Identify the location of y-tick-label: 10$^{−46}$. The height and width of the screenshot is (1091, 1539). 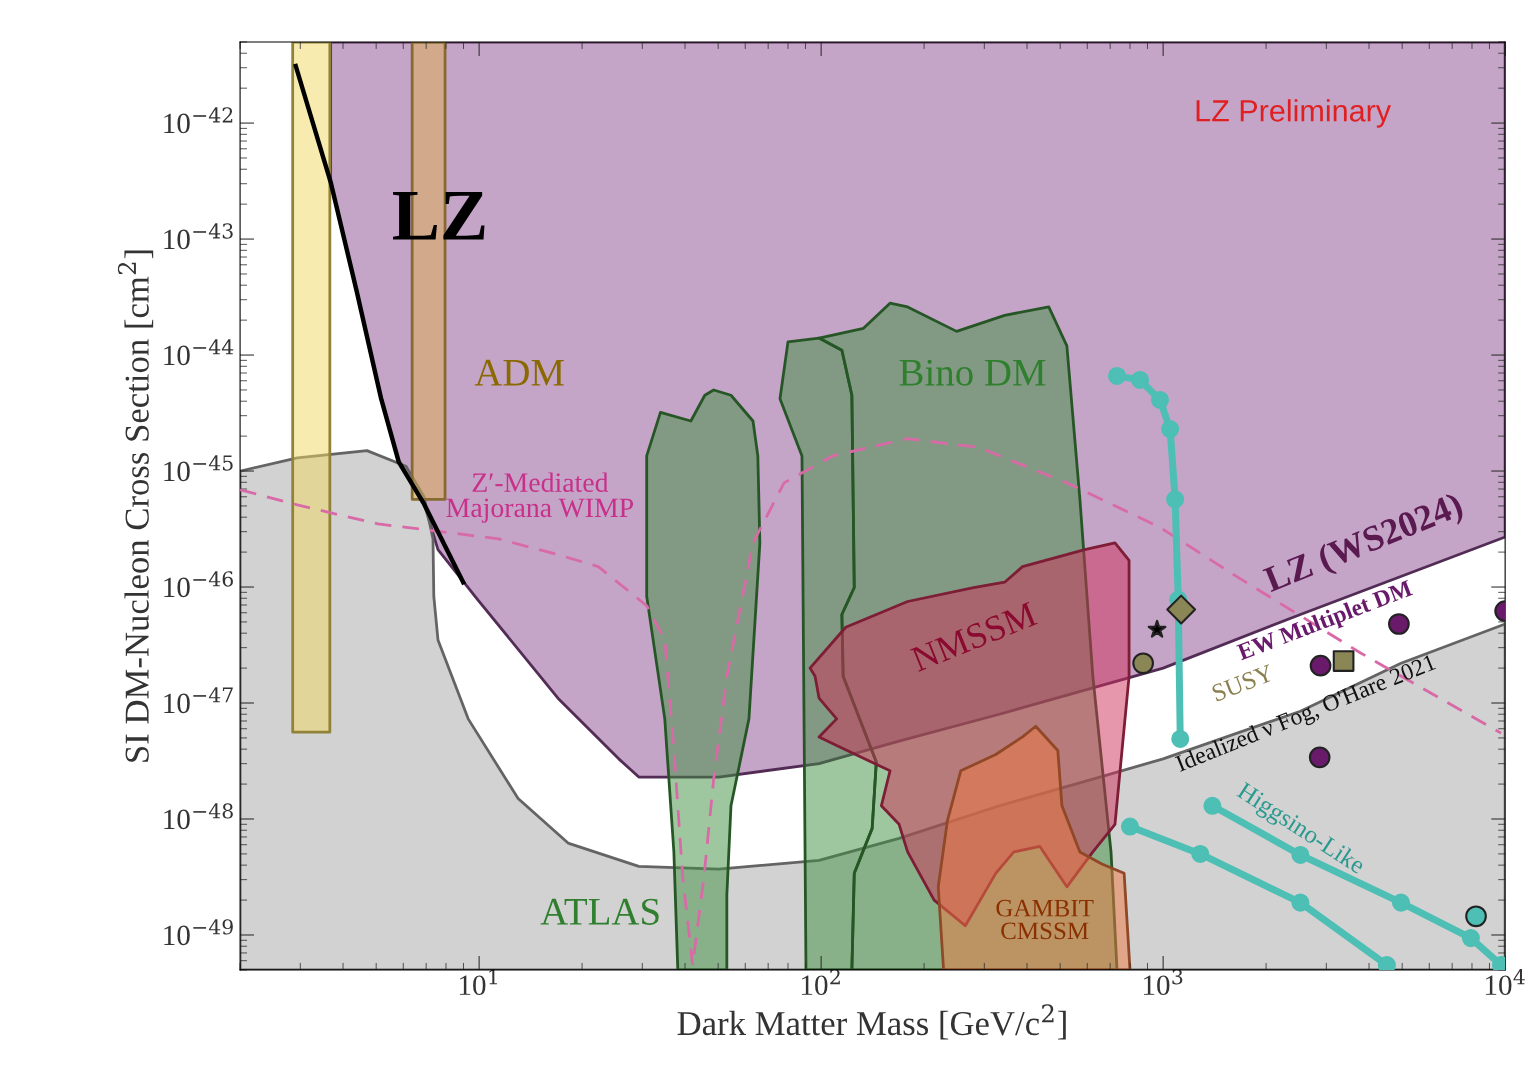
(198, 584).